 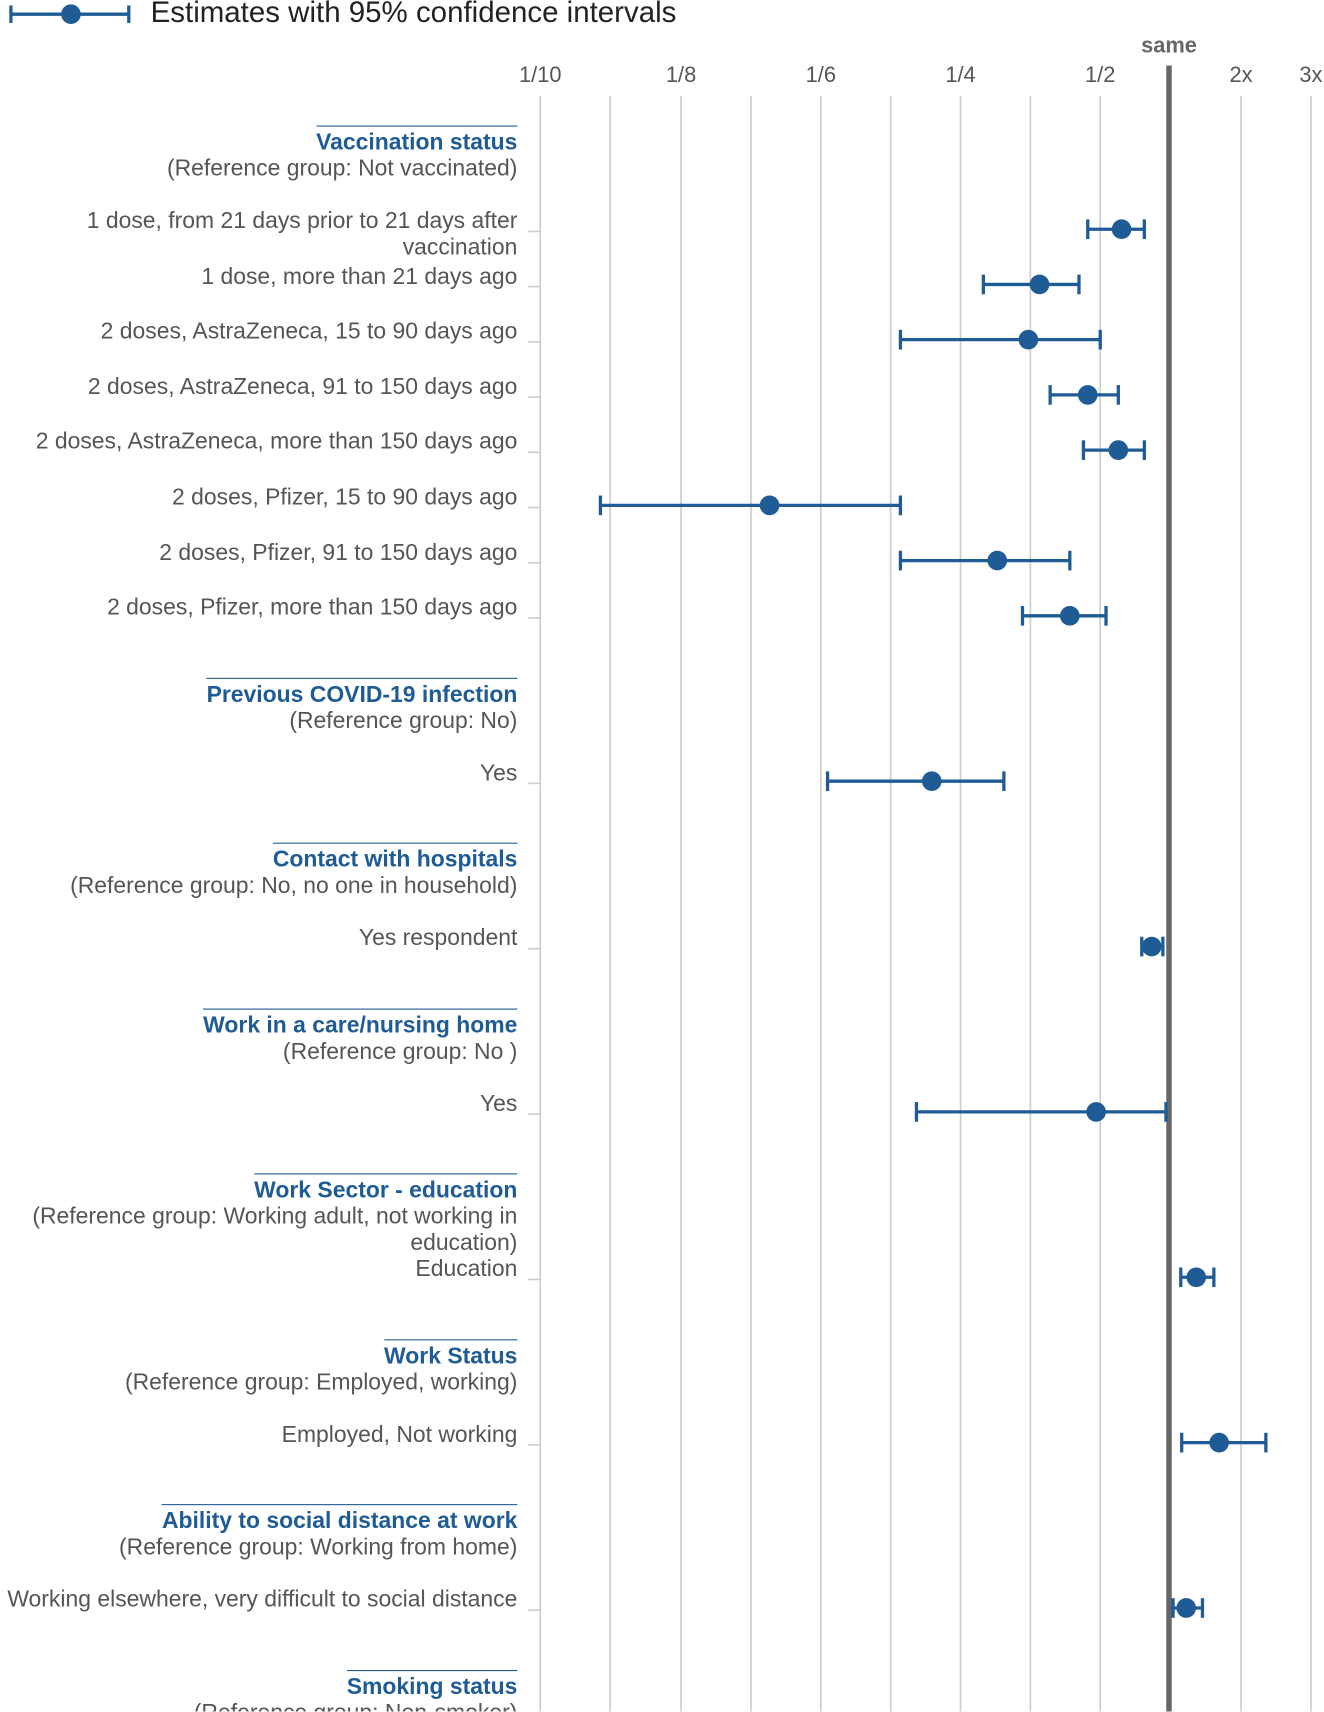 What do you see at coordinates (540, 74) in the screenshot?
I see `x-tick-label: 1/10` at bounding box center [540, 74].